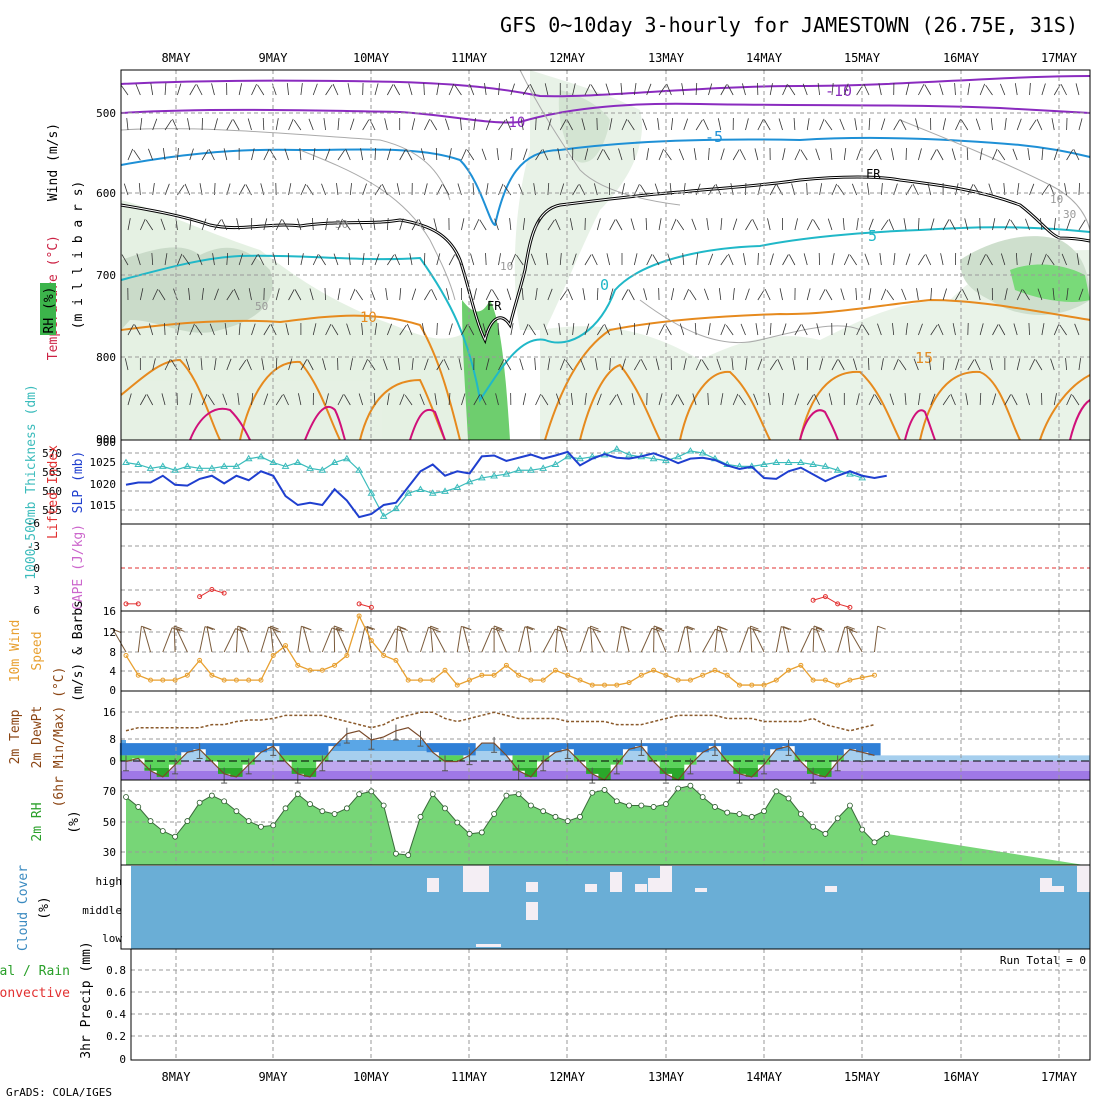  What do you see at coordinates (33, 567) in the screenshot?
I see `stability-yticks: -6 -3 0 3 6` at bounding box center [33, 567].